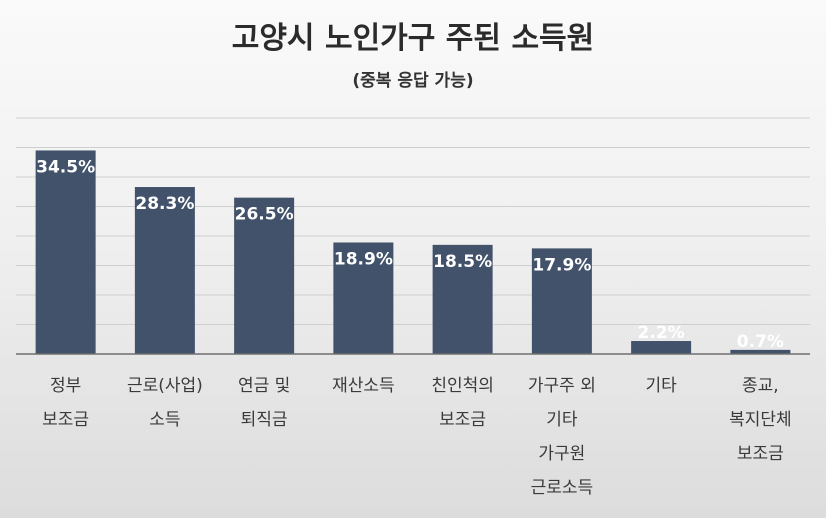 This screenshot has width=826, height=518. Describe the element at coordinates (363, 259) in the screenshot. I see `data-label: 18.9%` at that location.